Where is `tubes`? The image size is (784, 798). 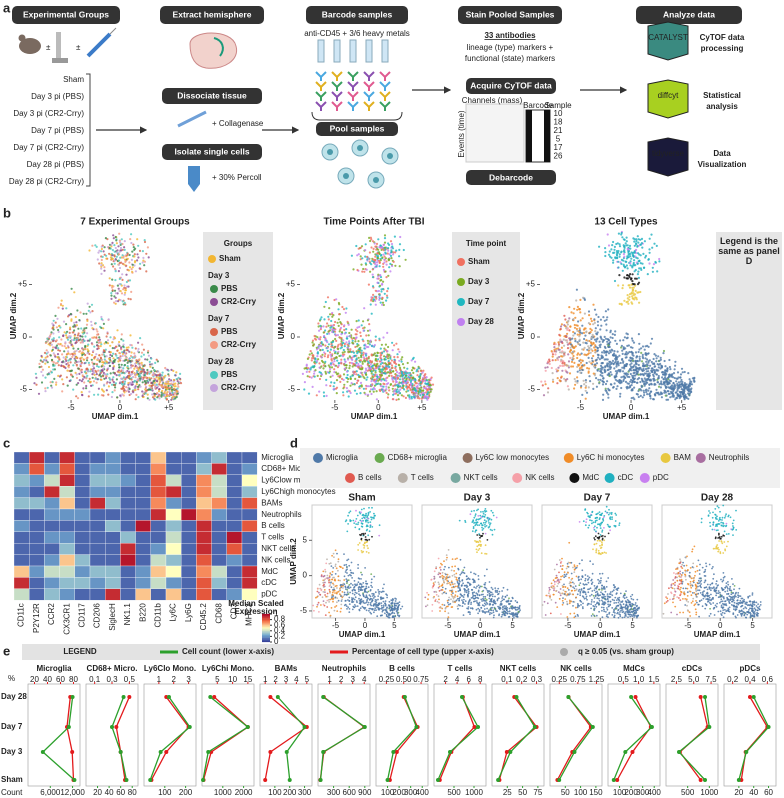 tubes is located at coordinates (353, 75).